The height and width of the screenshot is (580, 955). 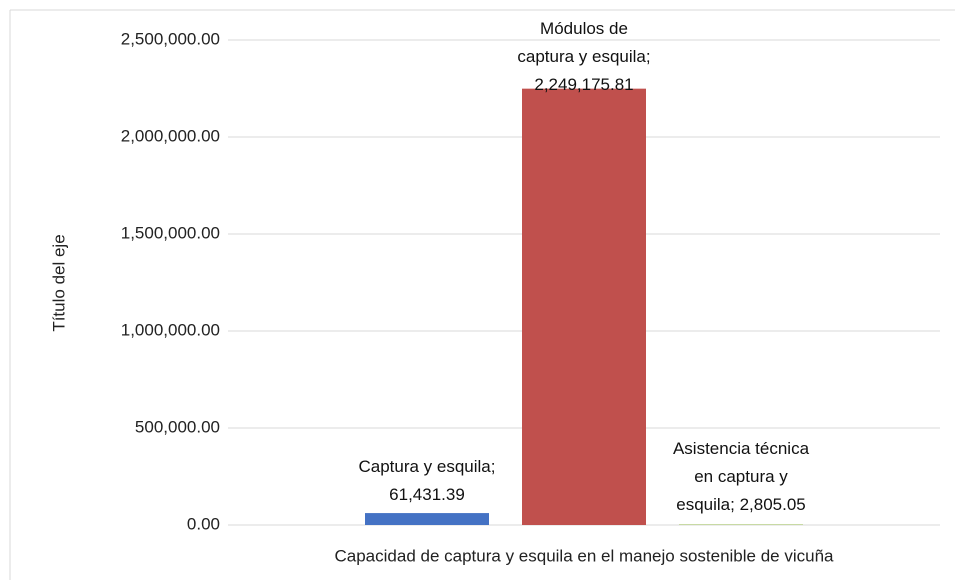 What do you see at coordinates (584, 84) in the screenshot?
I see `data-label-value: 2,249,175.81` at bounding box center [584, 84].